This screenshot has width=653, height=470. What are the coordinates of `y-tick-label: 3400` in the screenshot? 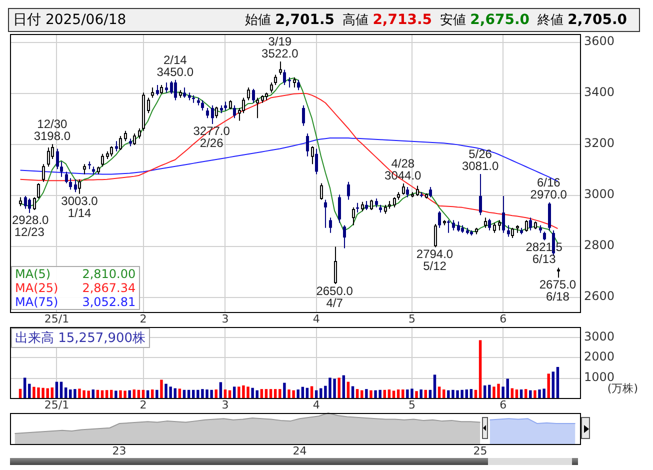 It's located at (599, 91).